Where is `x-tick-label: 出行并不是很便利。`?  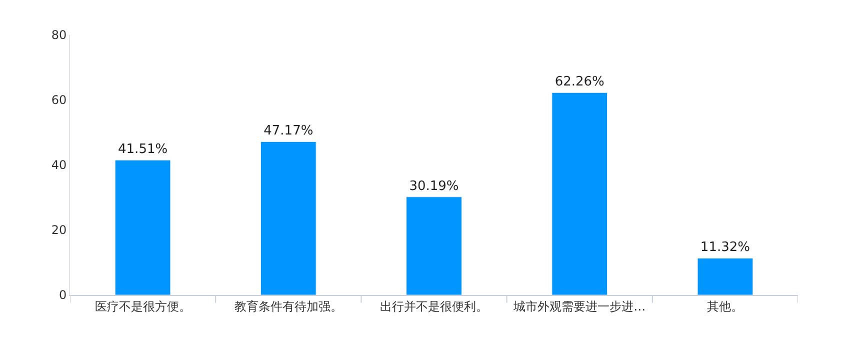 x-tick-label: 出行并不是很便利。 is located at coordinates (434, 306).